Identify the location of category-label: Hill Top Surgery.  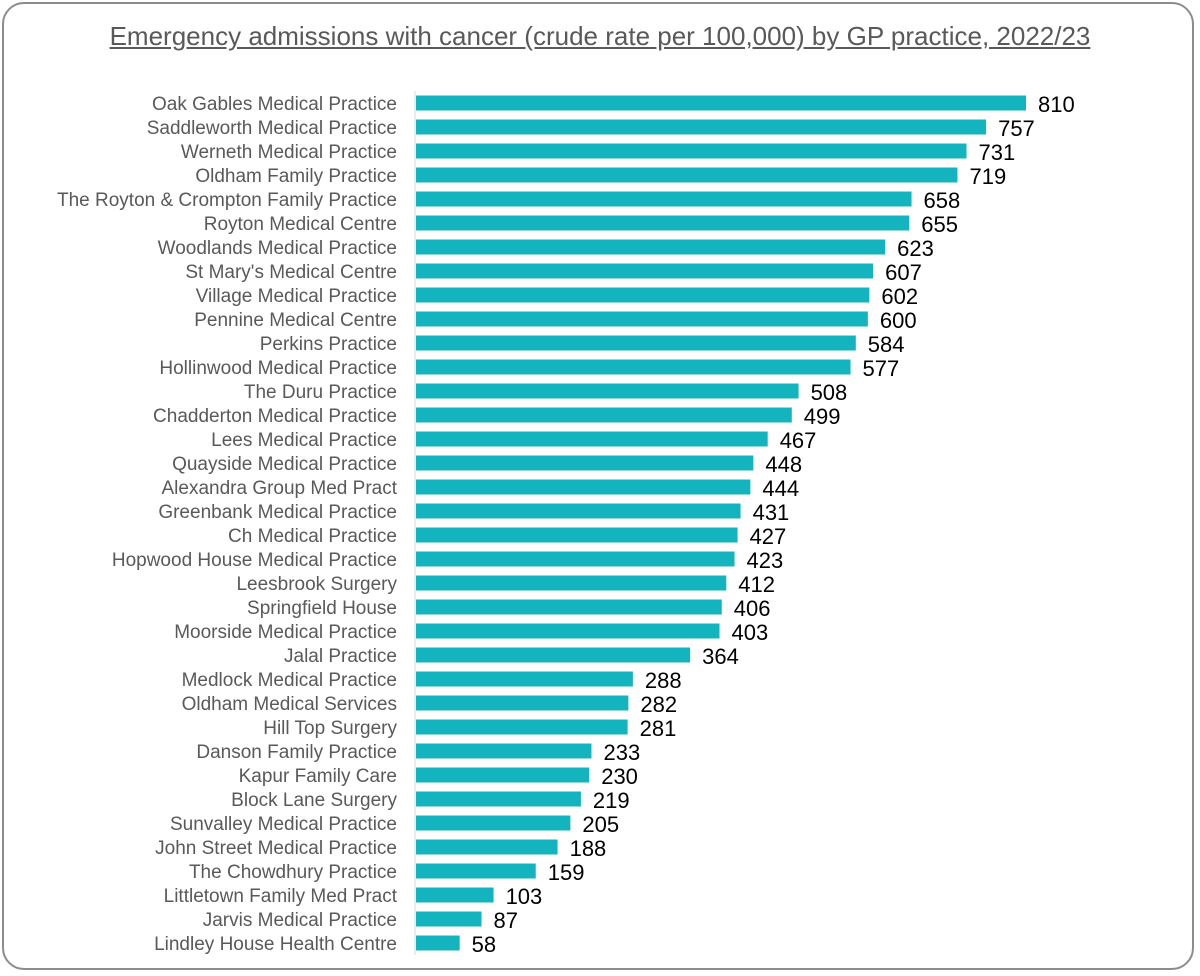
(330, 728).